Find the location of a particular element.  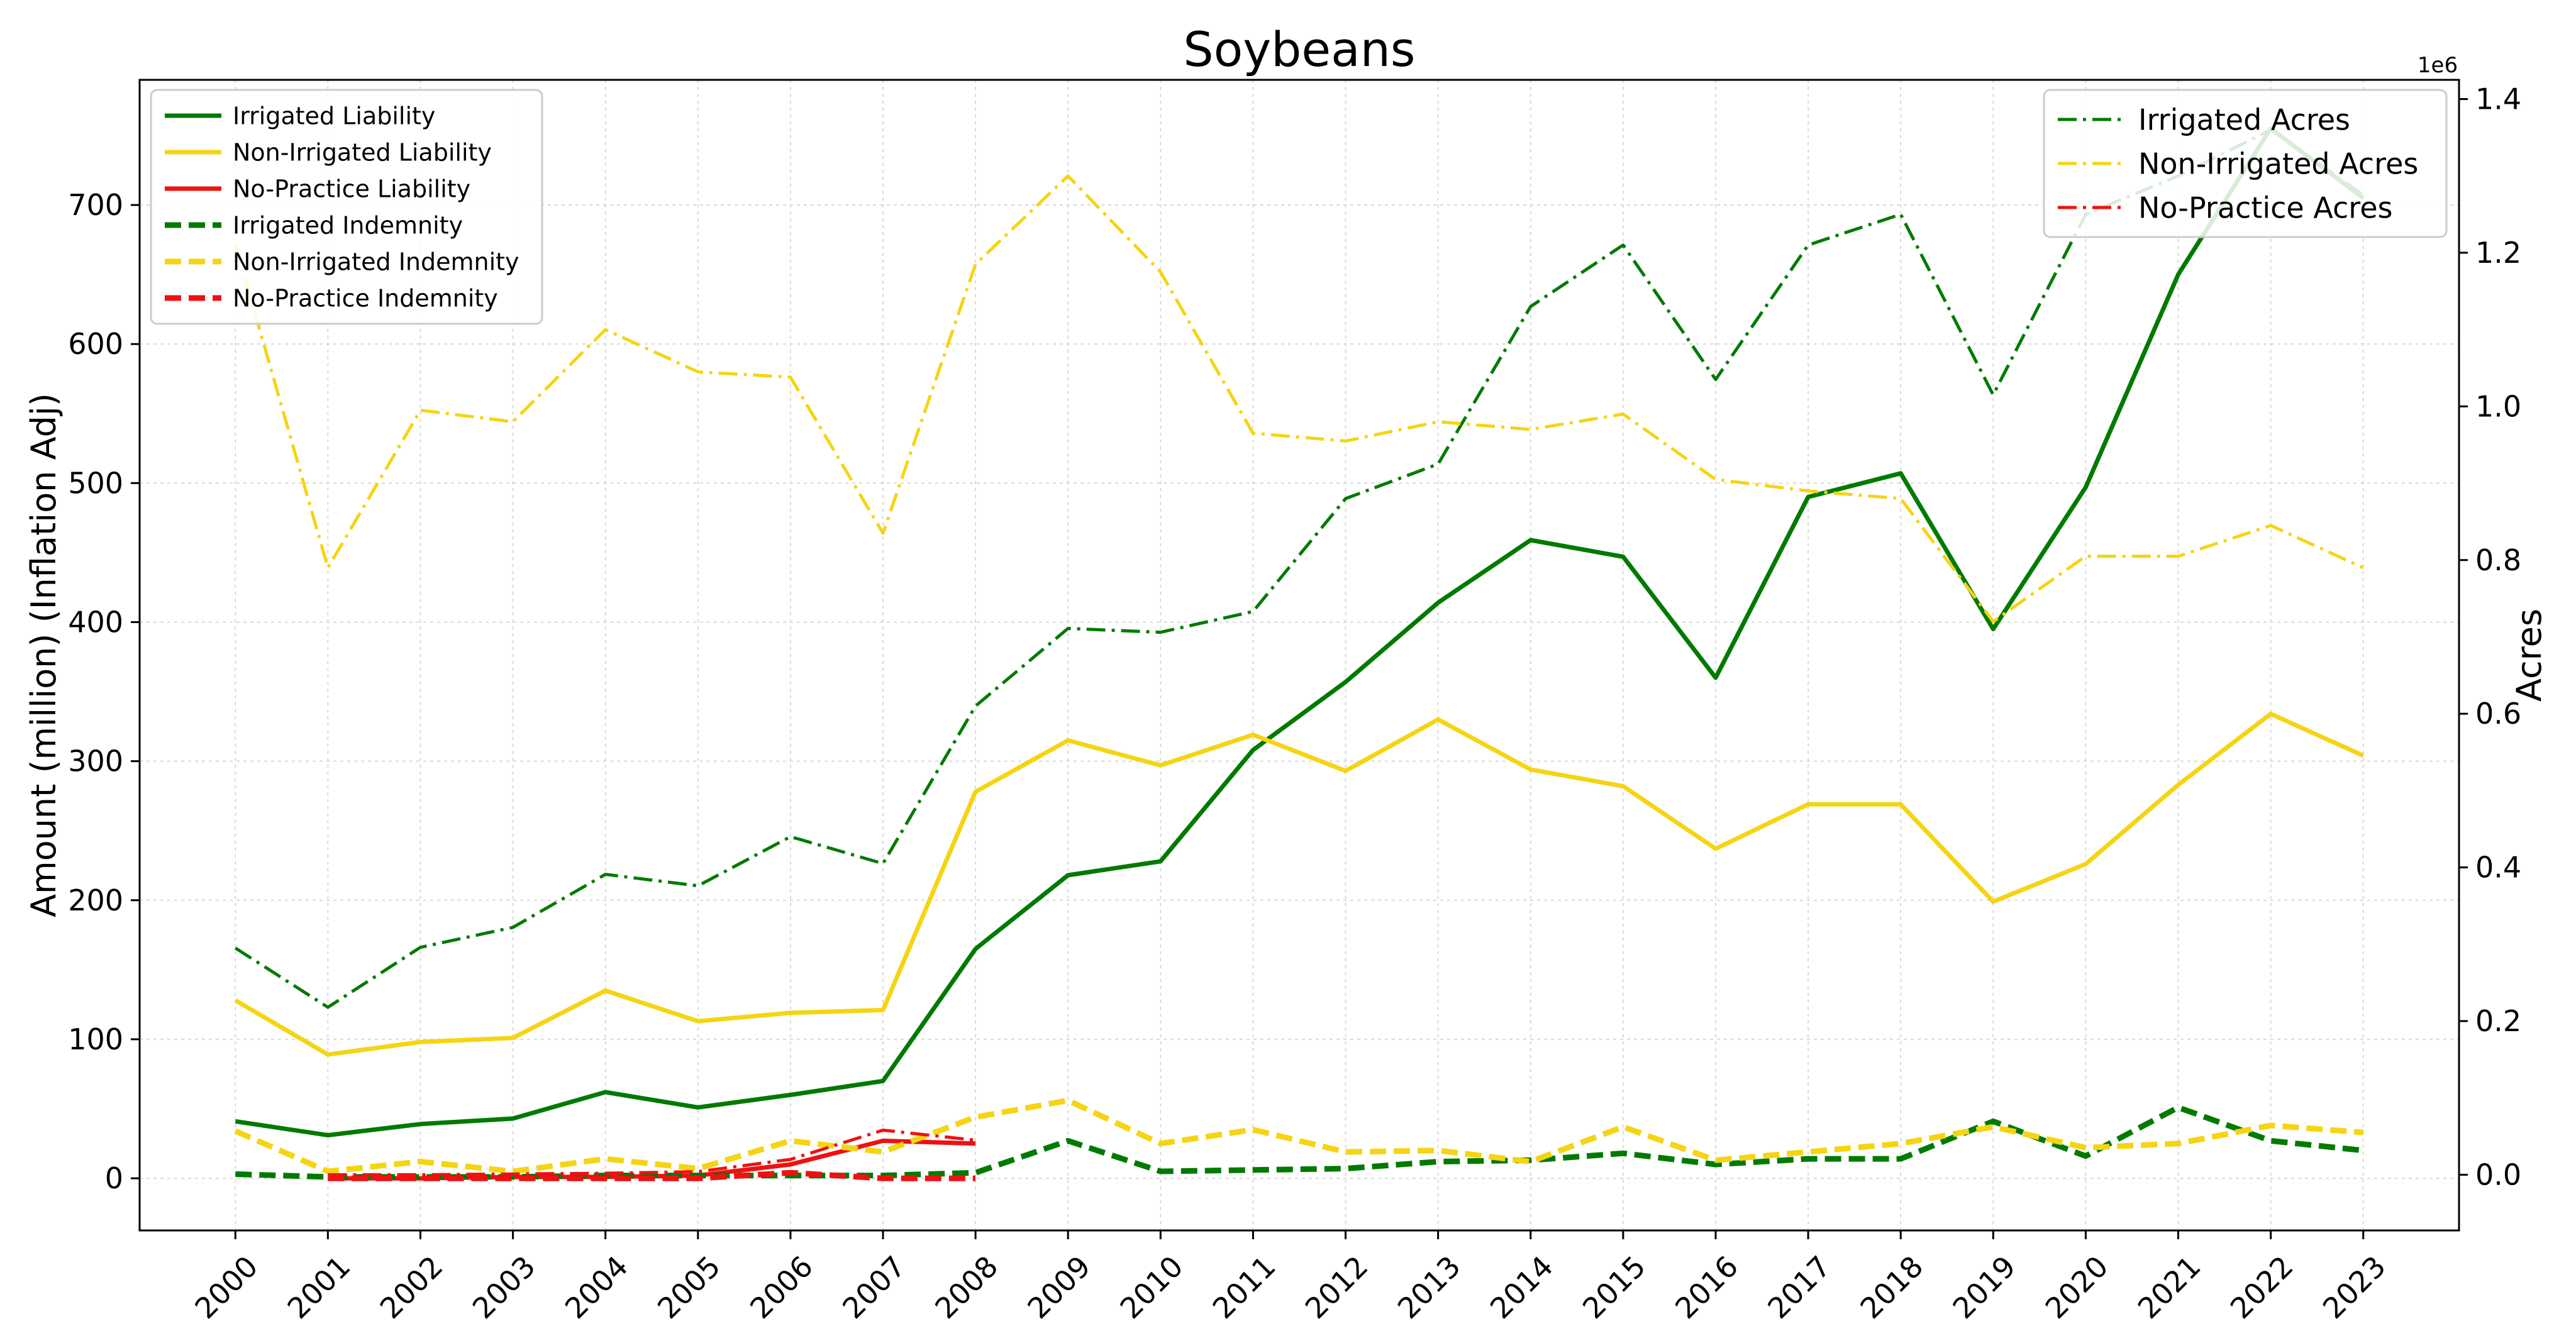

y2-tick-label: 0.6 is located at coordinates (2498, 714).